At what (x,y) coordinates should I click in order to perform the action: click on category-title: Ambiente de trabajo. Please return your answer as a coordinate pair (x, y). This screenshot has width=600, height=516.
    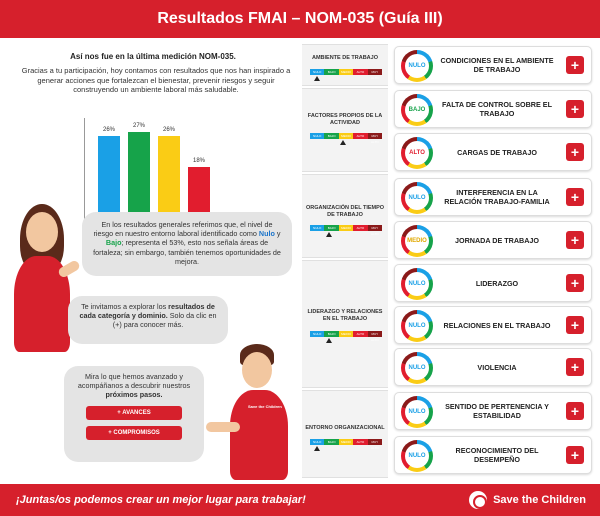
    Looking at the image, I should click on (344, 58).